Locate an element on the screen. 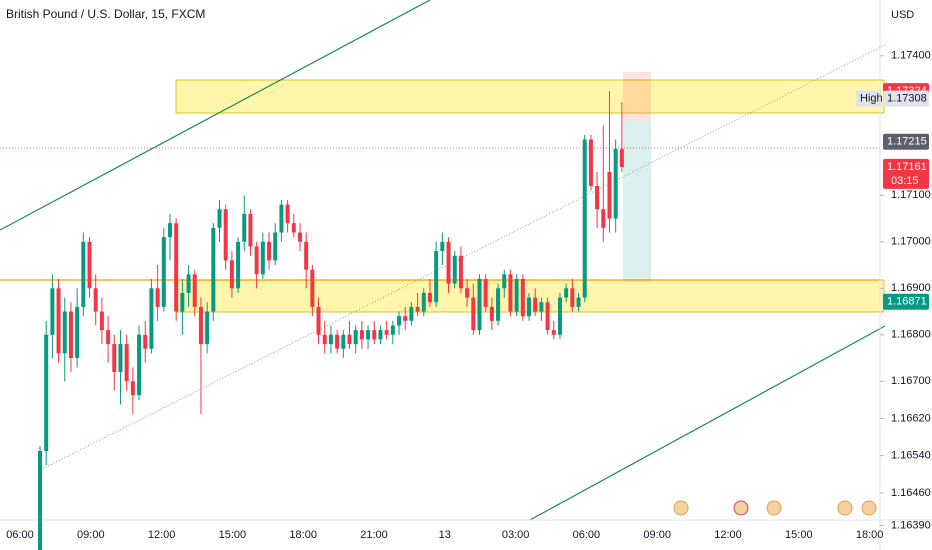 The width and height of the screenshot is (932, 550). y-tick-label: 1.17100 is located at coordinates (911, 195).